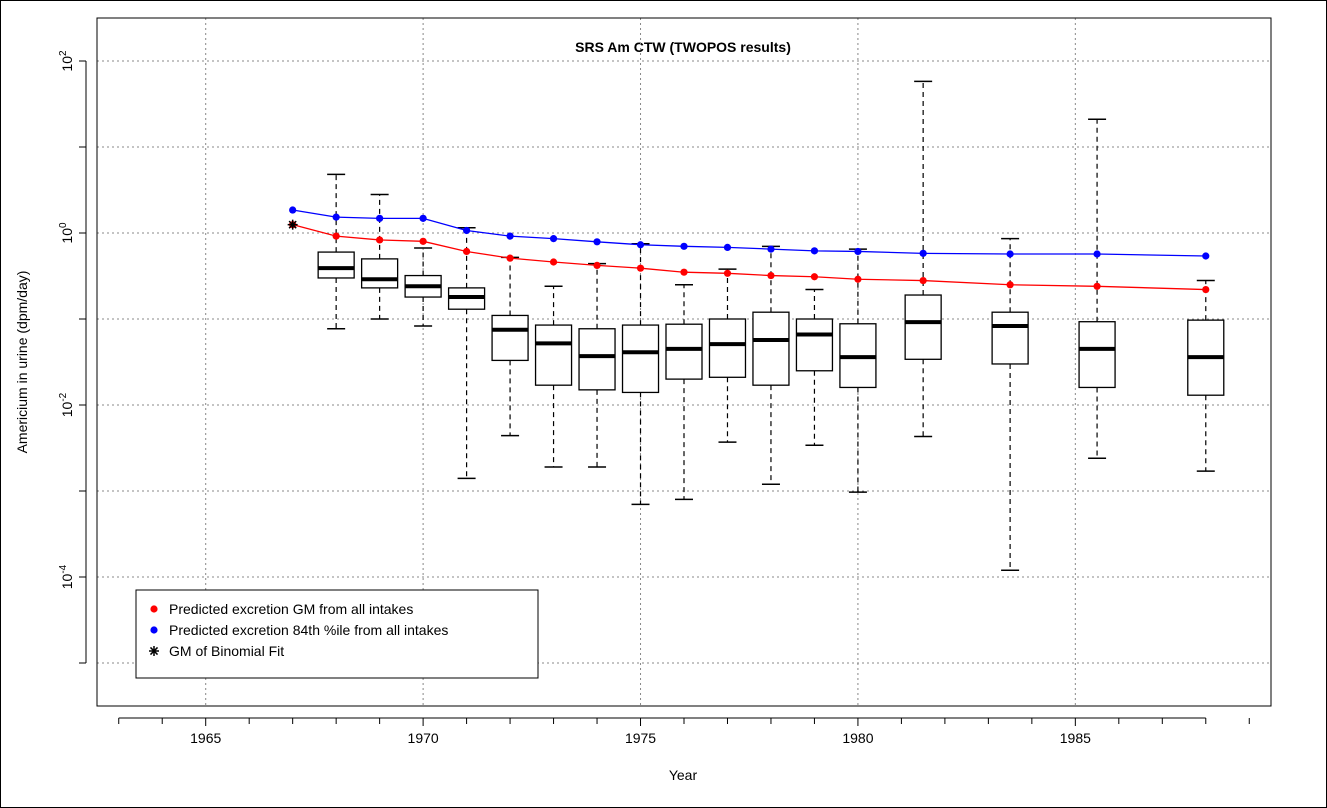 The height and width of the screenshot is (808, 1327). What do you see at coordinates (66, 576) in the screenshot?
I see `y-tick-label: 10-4` at bounding box center [66, 576].